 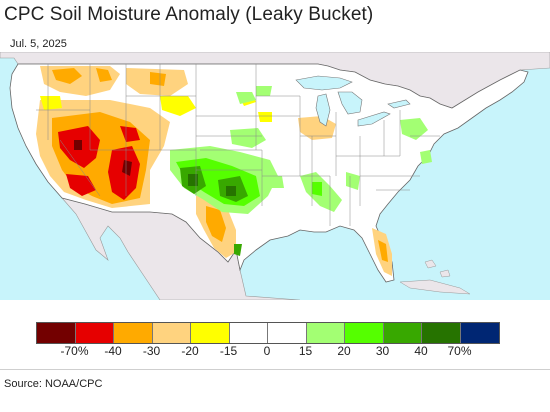 I want to click on wet-ozark, so click(x=277, y=182).